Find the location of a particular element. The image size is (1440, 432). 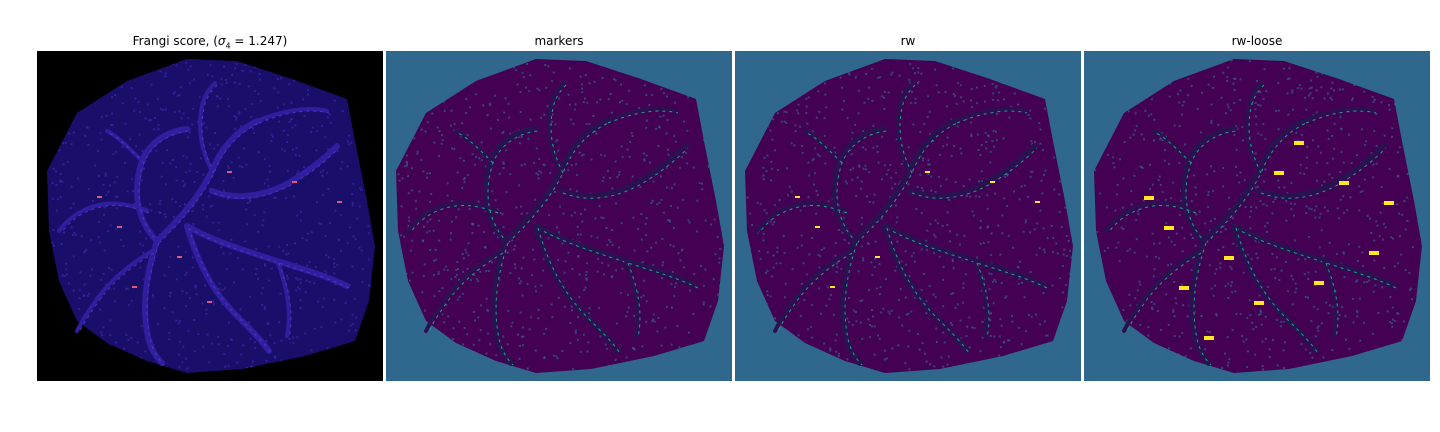

rw-panel: rw is located at coordinates (908, 41).